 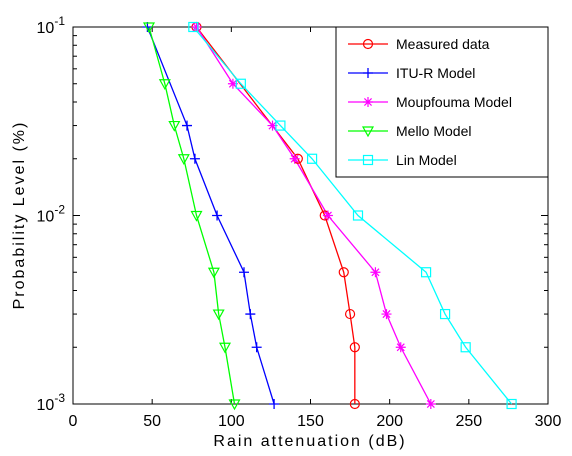 I want to click on x-tick-label: 150, so click(x=310, y=421).